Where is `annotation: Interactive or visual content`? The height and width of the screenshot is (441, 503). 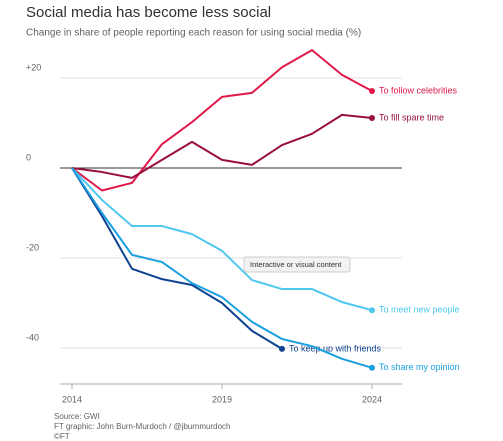 annotation: Interactive or visual content is located at coordinates (296, 264).